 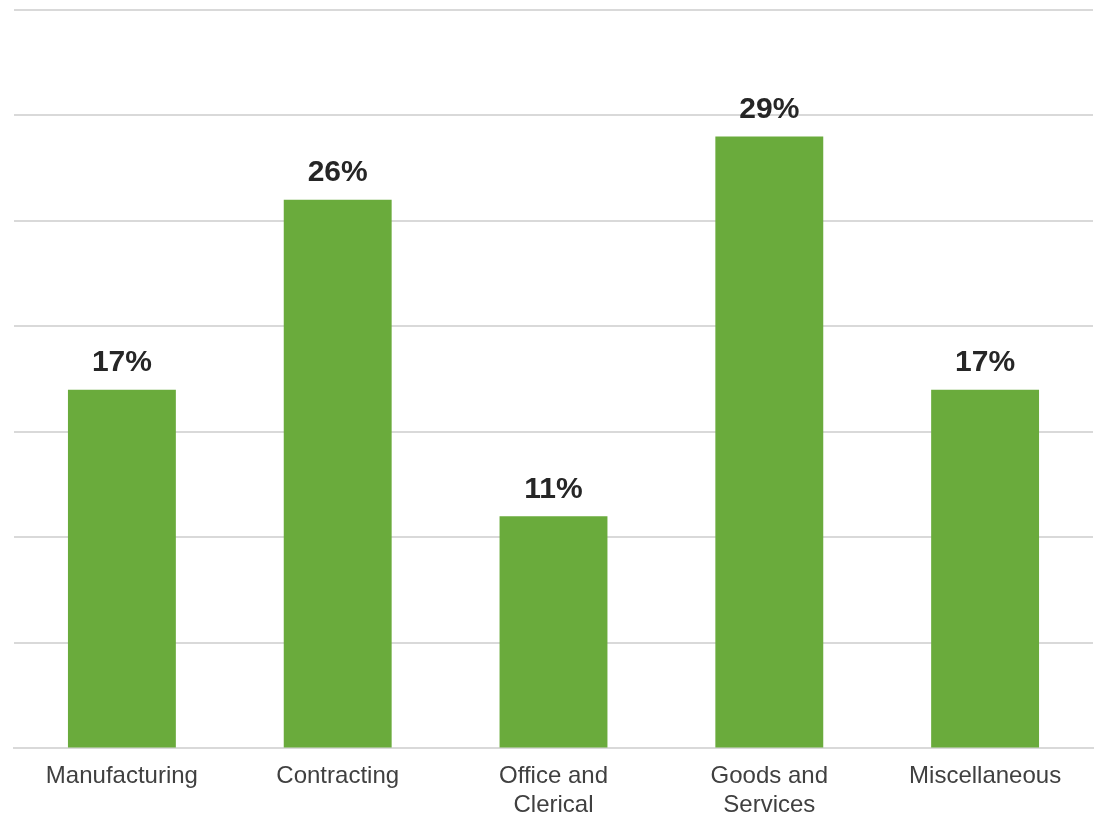 What do you see at coordinates (338, 775) in the screenshot?
I see `x-tick-label: Contracting` at bounding box center [338, 775].